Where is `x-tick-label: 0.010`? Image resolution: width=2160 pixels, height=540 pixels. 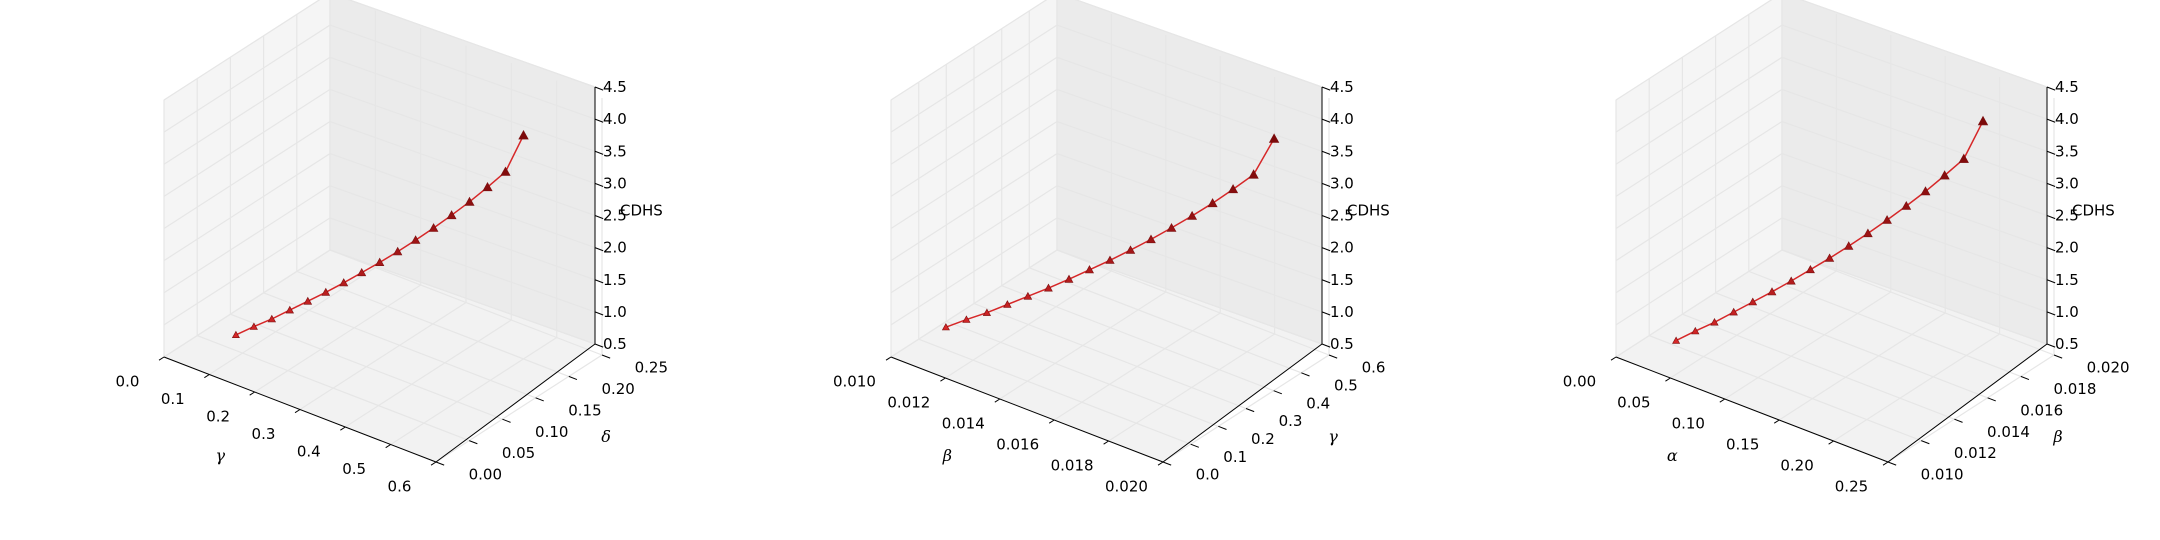
x-tick-label: 0.010 is located at coordinates (854, 382).